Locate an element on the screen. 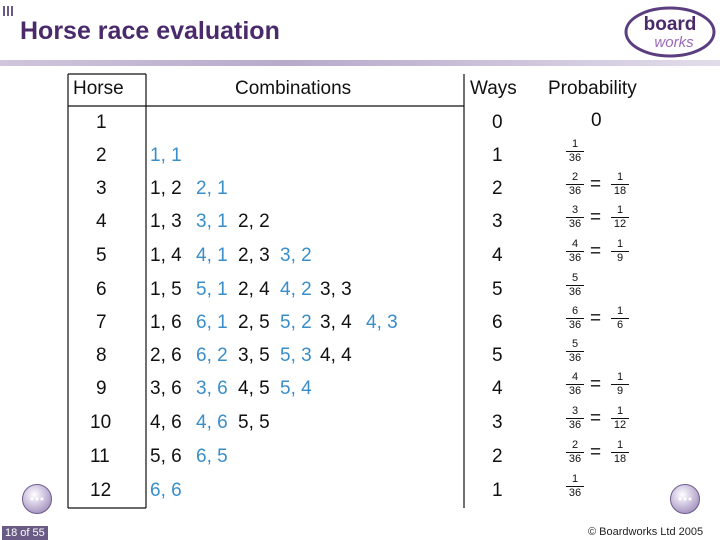 This screenshot has height=540, width=720. page-title: Horse race evaluation is located at coordinates (150, 31).